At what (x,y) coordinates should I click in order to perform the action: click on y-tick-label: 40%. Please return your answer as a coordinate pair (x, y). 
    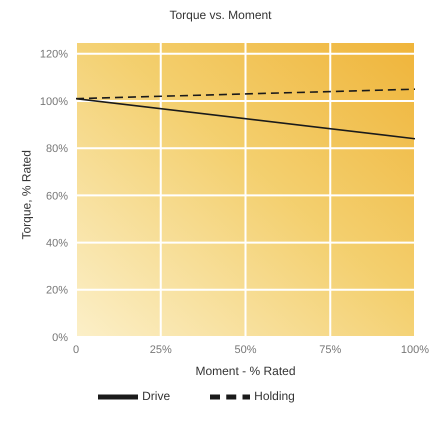
    Looking at the image, I should click on (57, 244).